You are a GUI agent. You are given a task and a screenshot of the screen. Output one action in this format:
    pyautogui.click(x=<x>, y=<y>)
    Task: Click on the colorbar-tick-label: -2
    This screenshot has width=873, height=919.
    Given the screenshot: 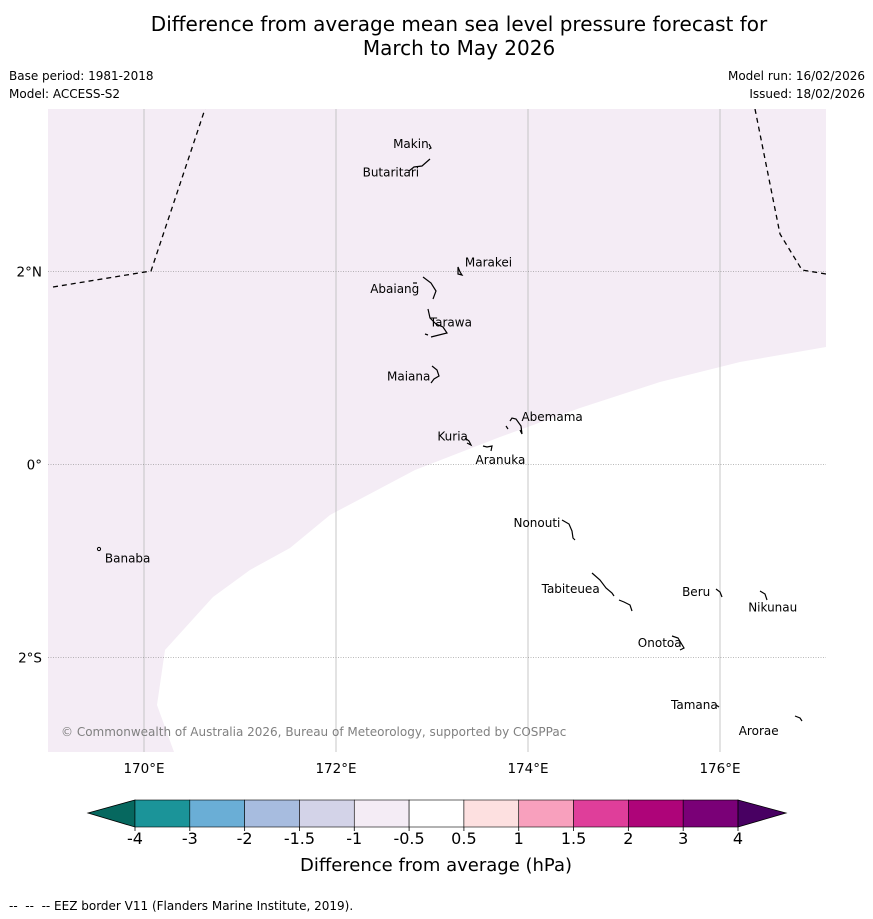 What is the action you would take?
    pyautogui.click(x=245, y=838)
    